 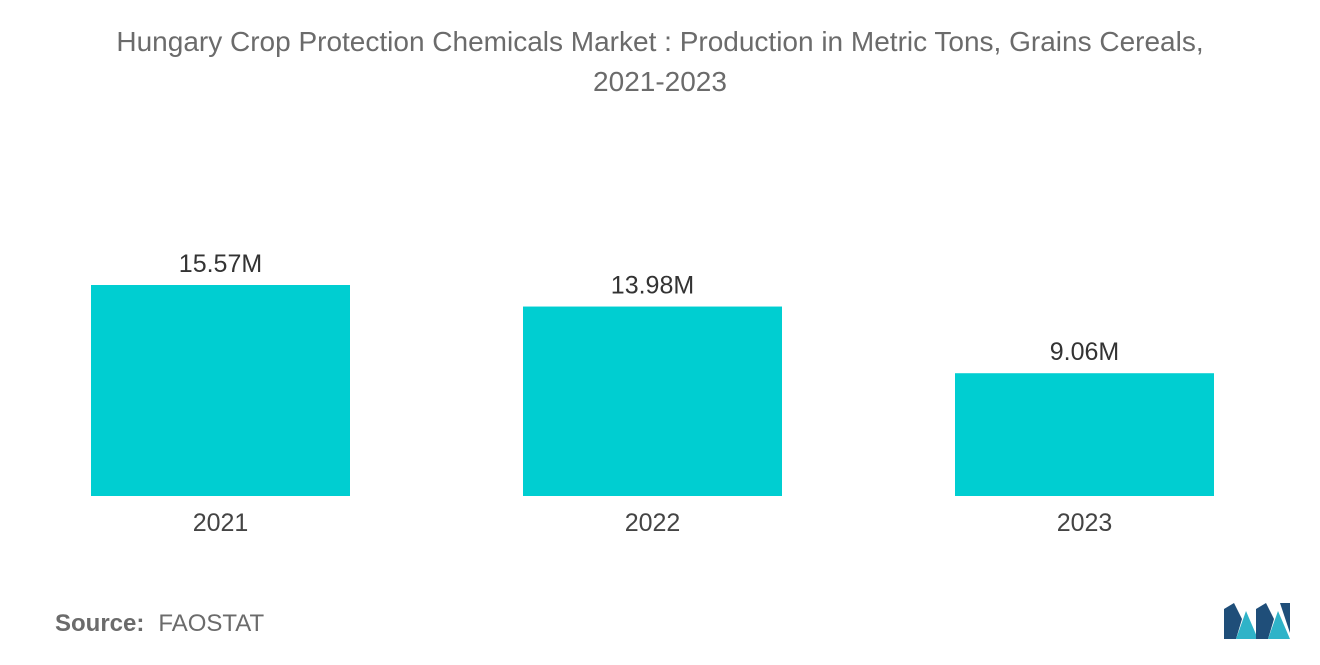 What do you see at coordinates (1084, 434) in the screenshot?
I see `bar-2023` at bounding box center [1084, 434].